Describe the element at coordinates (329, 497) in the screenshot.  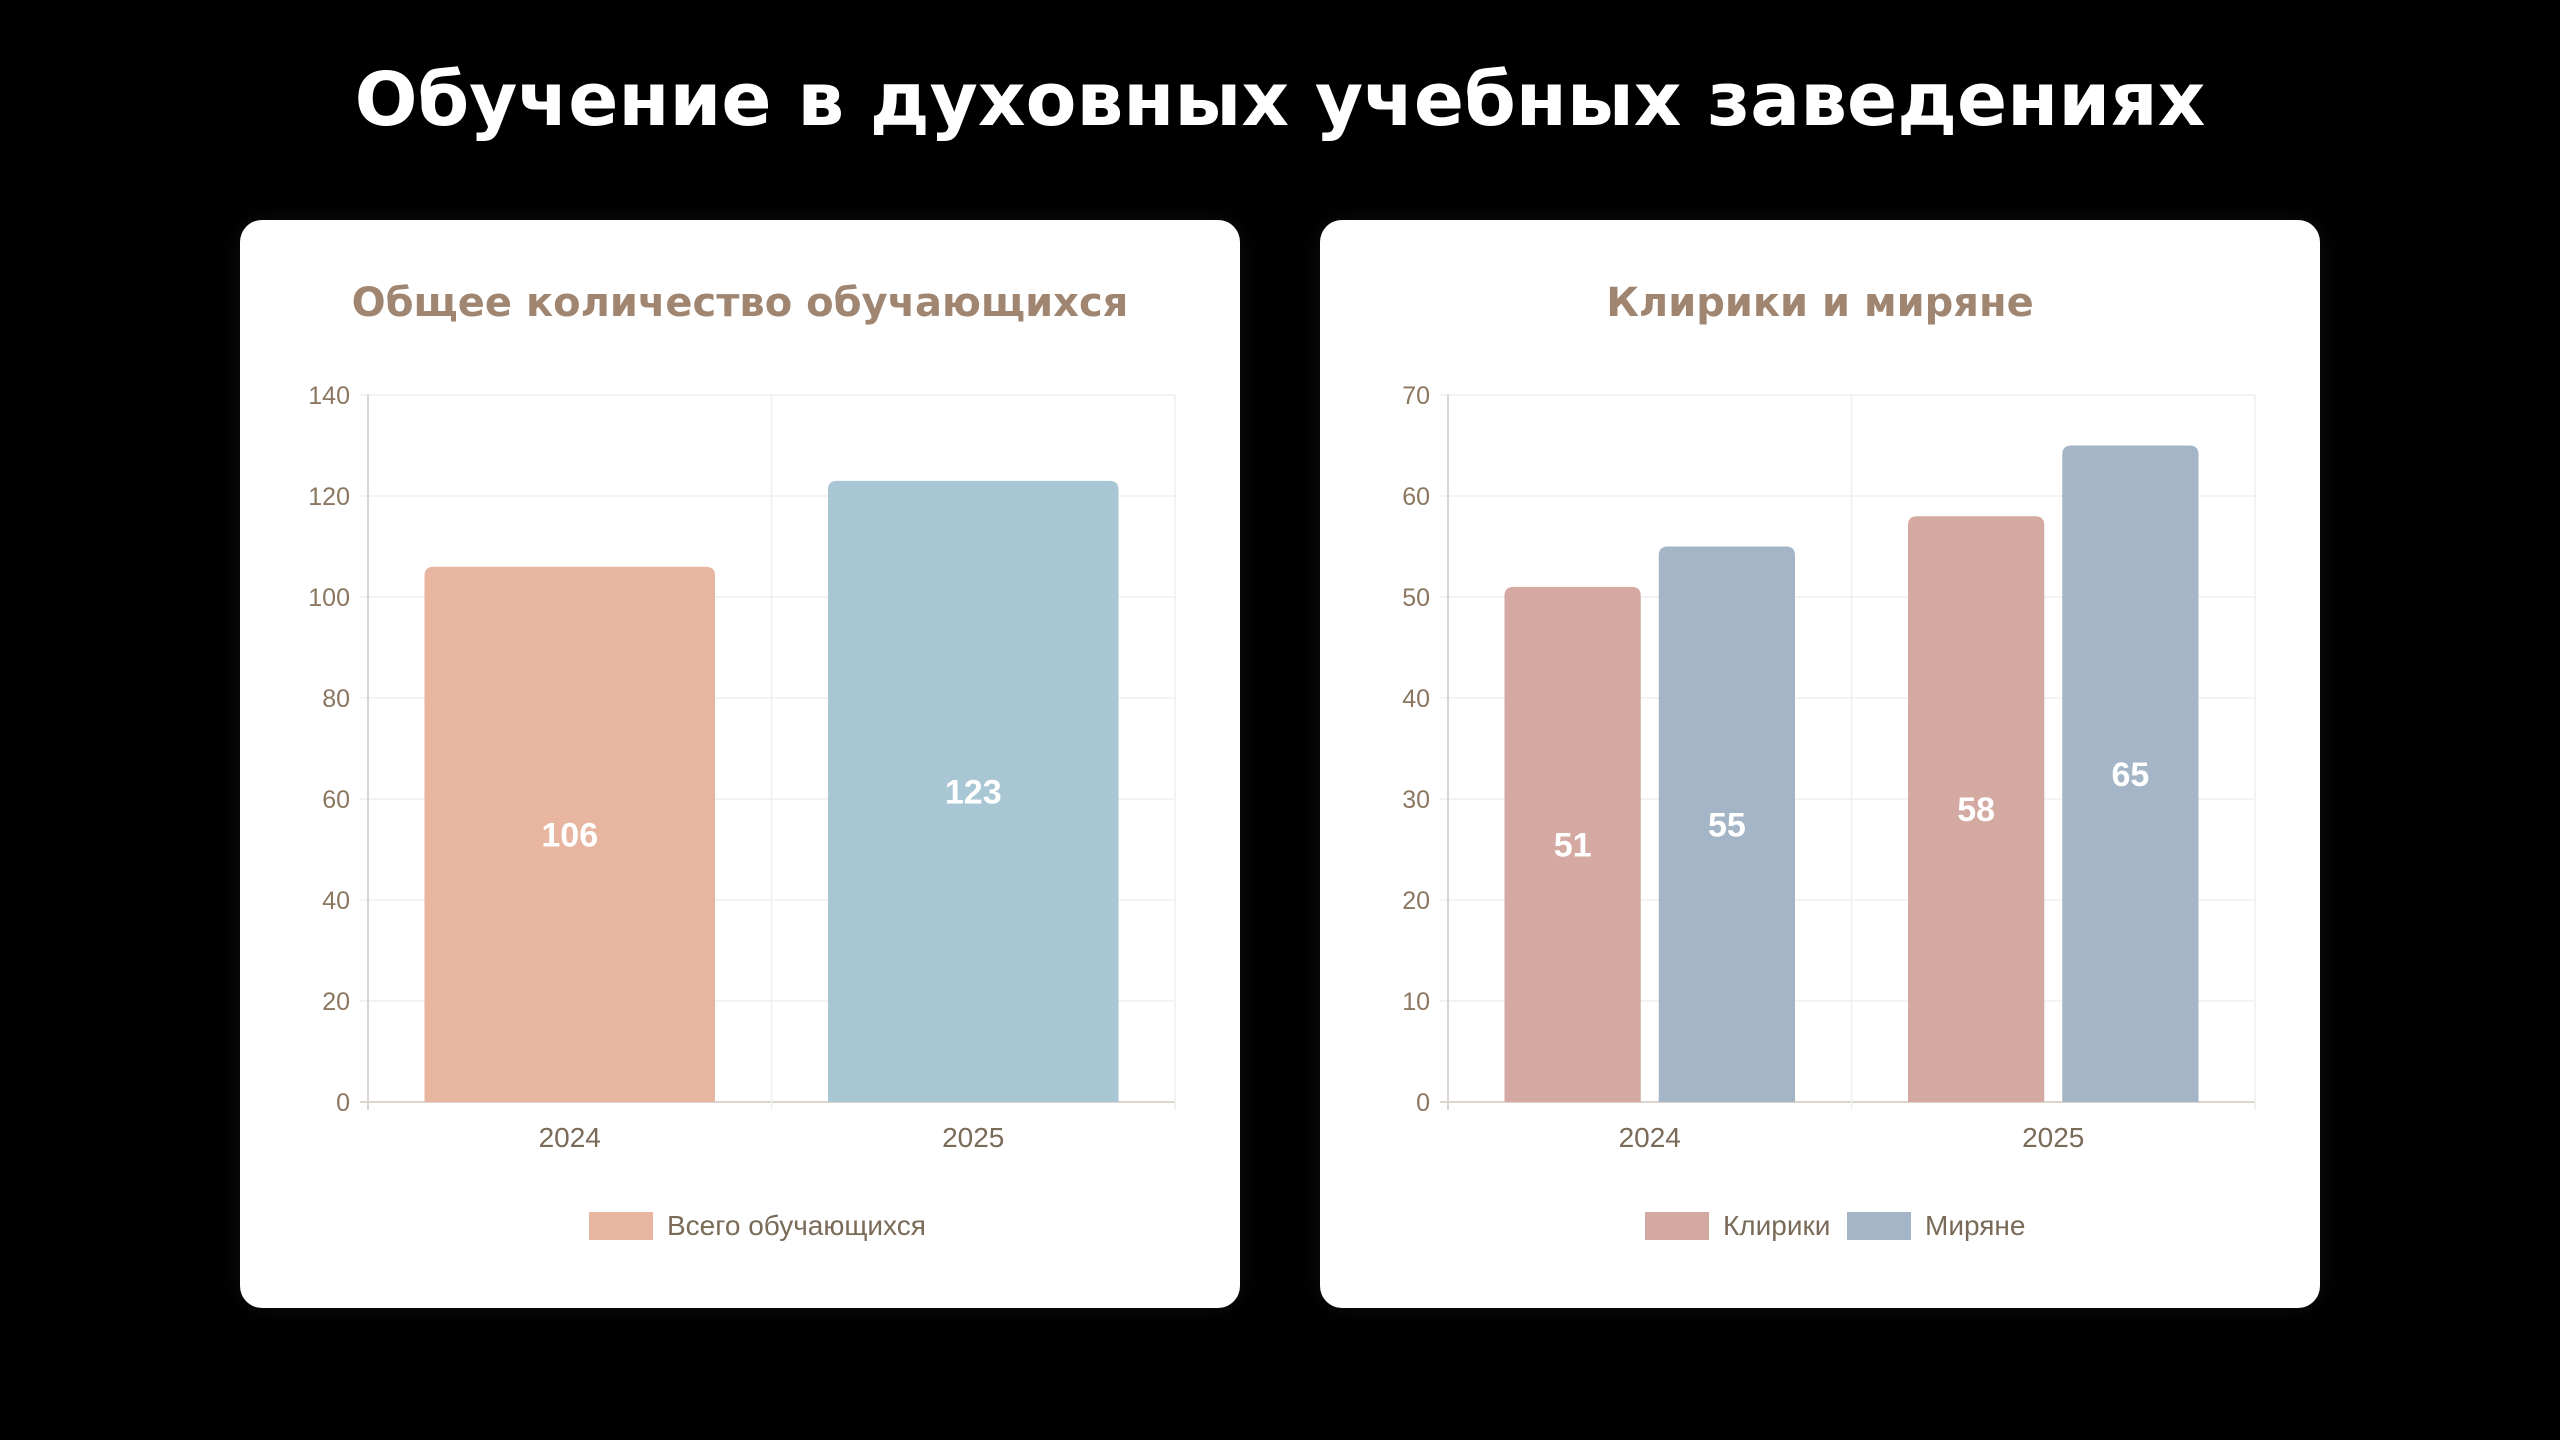
I see `y-tick-label: 120` at that location.